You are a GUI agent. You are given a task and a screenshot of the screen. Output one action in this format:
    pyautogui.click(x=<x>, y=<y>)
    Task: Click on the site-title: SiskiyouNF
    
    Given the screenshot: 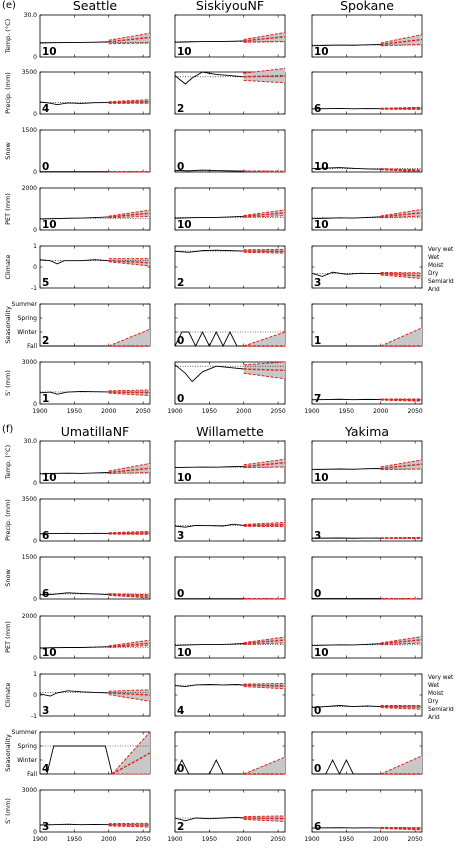 What is the action you would take?
    pyautogui.click(x=230, y=6)
    